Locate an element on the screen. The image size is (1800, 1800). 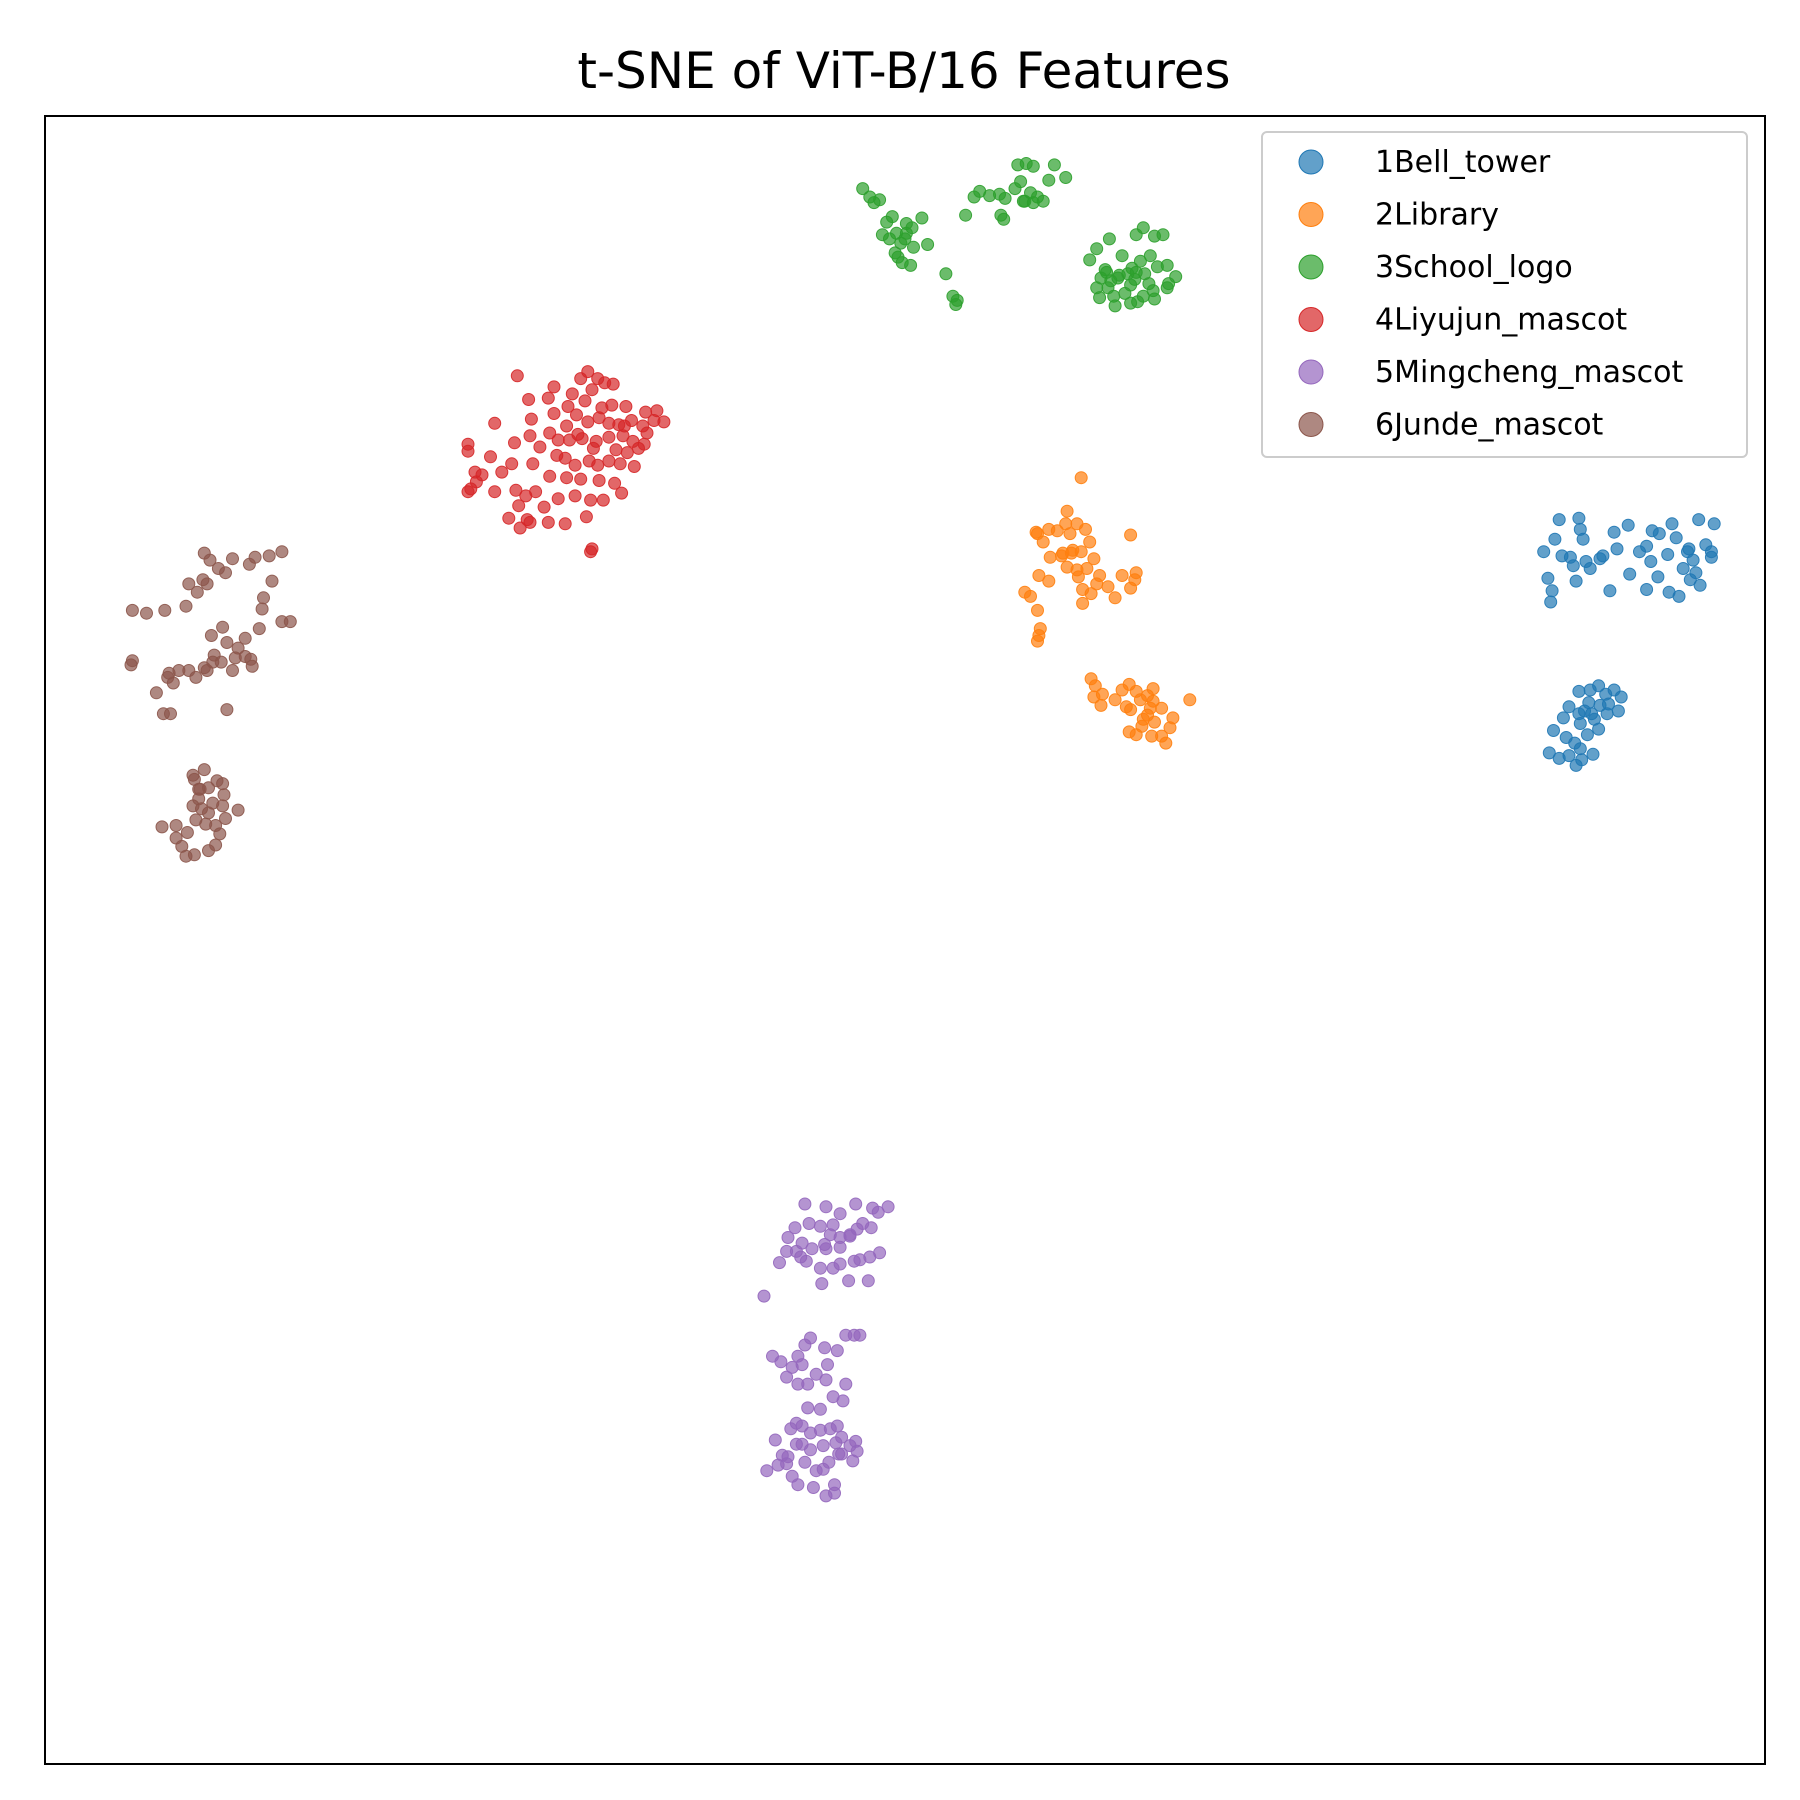
legend-label: 1Bell_tower is located at coordinates (1463, 162).